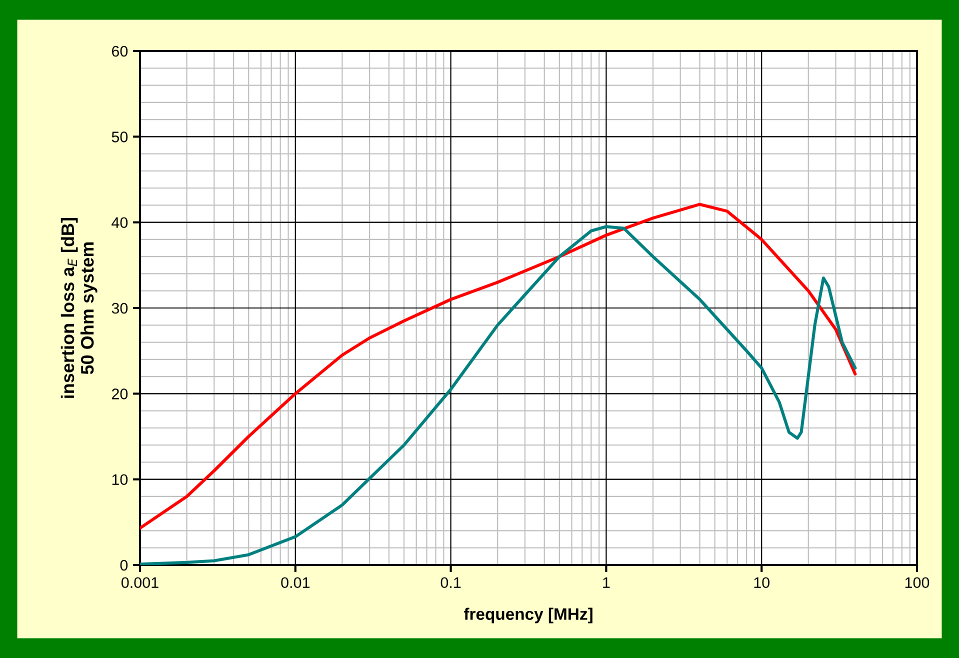 This screenshot has width=959, height=658. I want to click on y-tick-label: 30, so click(120, 308).